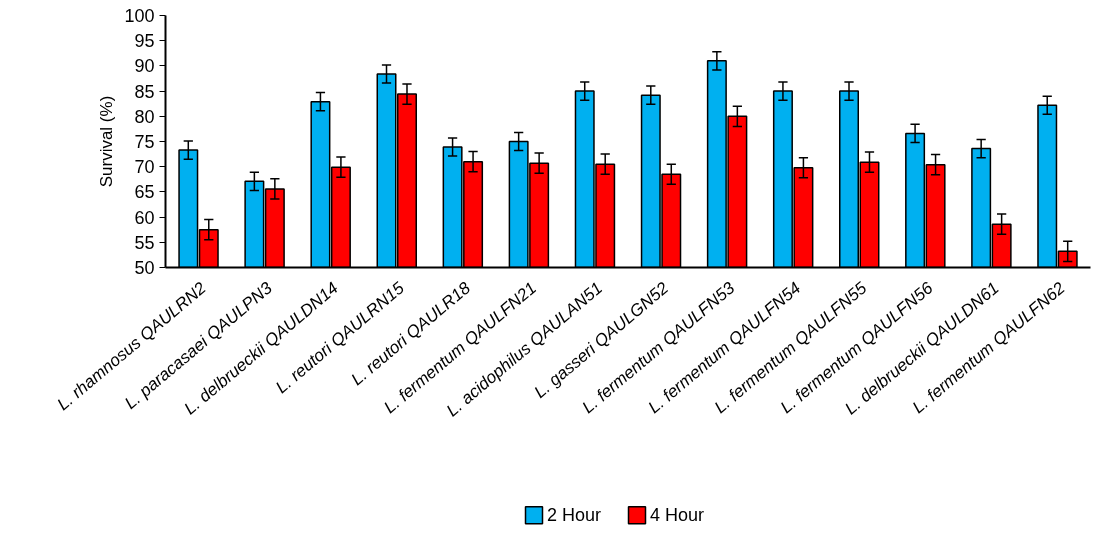 The width and height of the screenshot is (1107, 543). I want to click on legend-label: 2 Hour, so click(574, 515).